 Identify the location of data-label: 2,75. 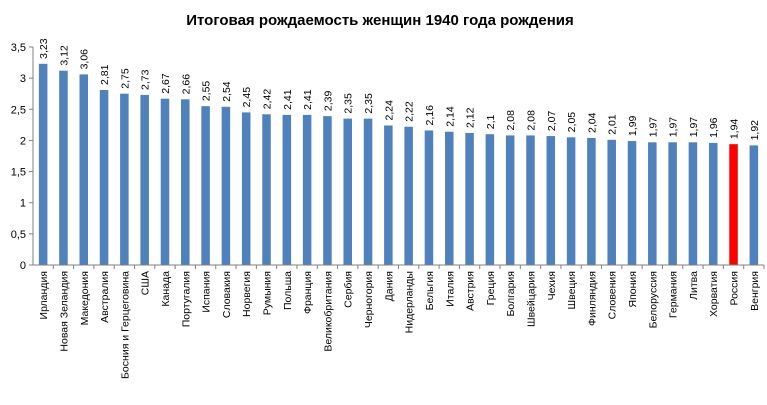
(125, 78).